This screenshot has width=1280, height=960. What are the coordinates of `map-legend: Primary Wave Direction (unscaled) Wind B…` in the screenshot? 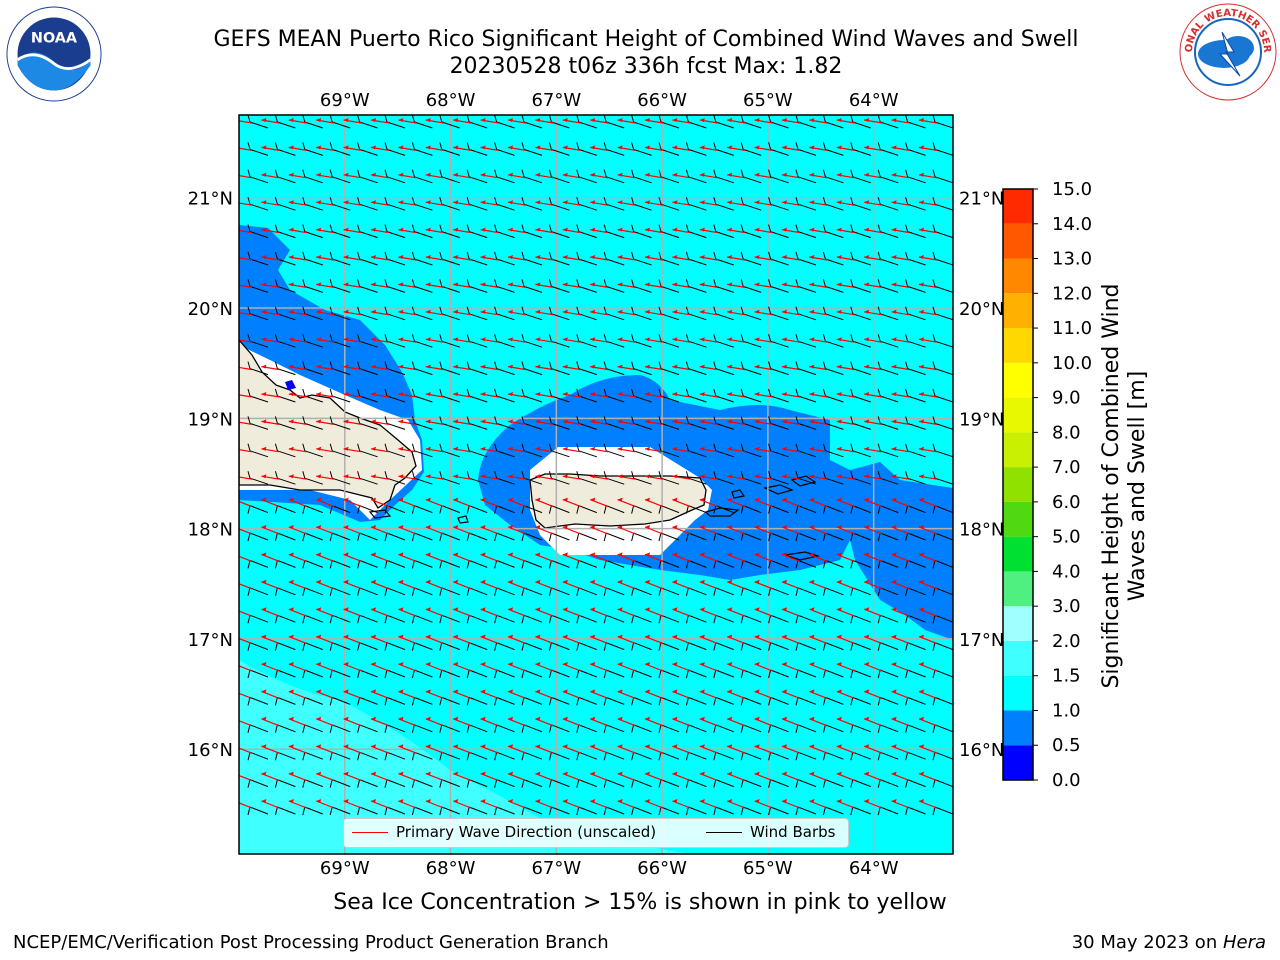 It's located at (596, 833).